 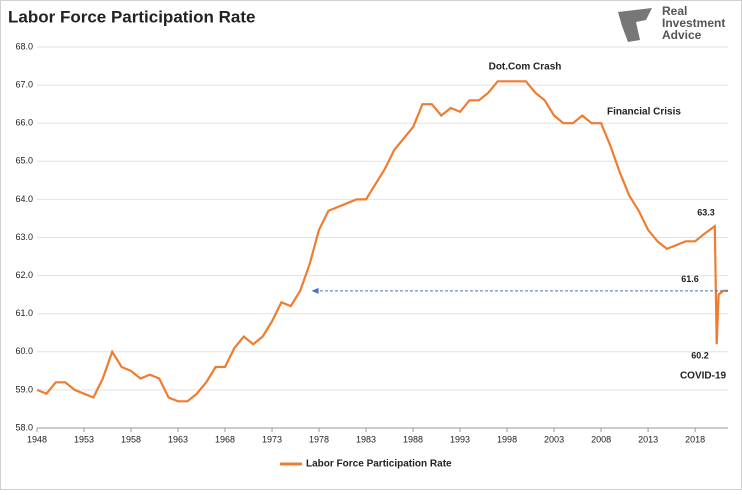 I want to click on logo-text: Investment, so click(x=693, y=23).